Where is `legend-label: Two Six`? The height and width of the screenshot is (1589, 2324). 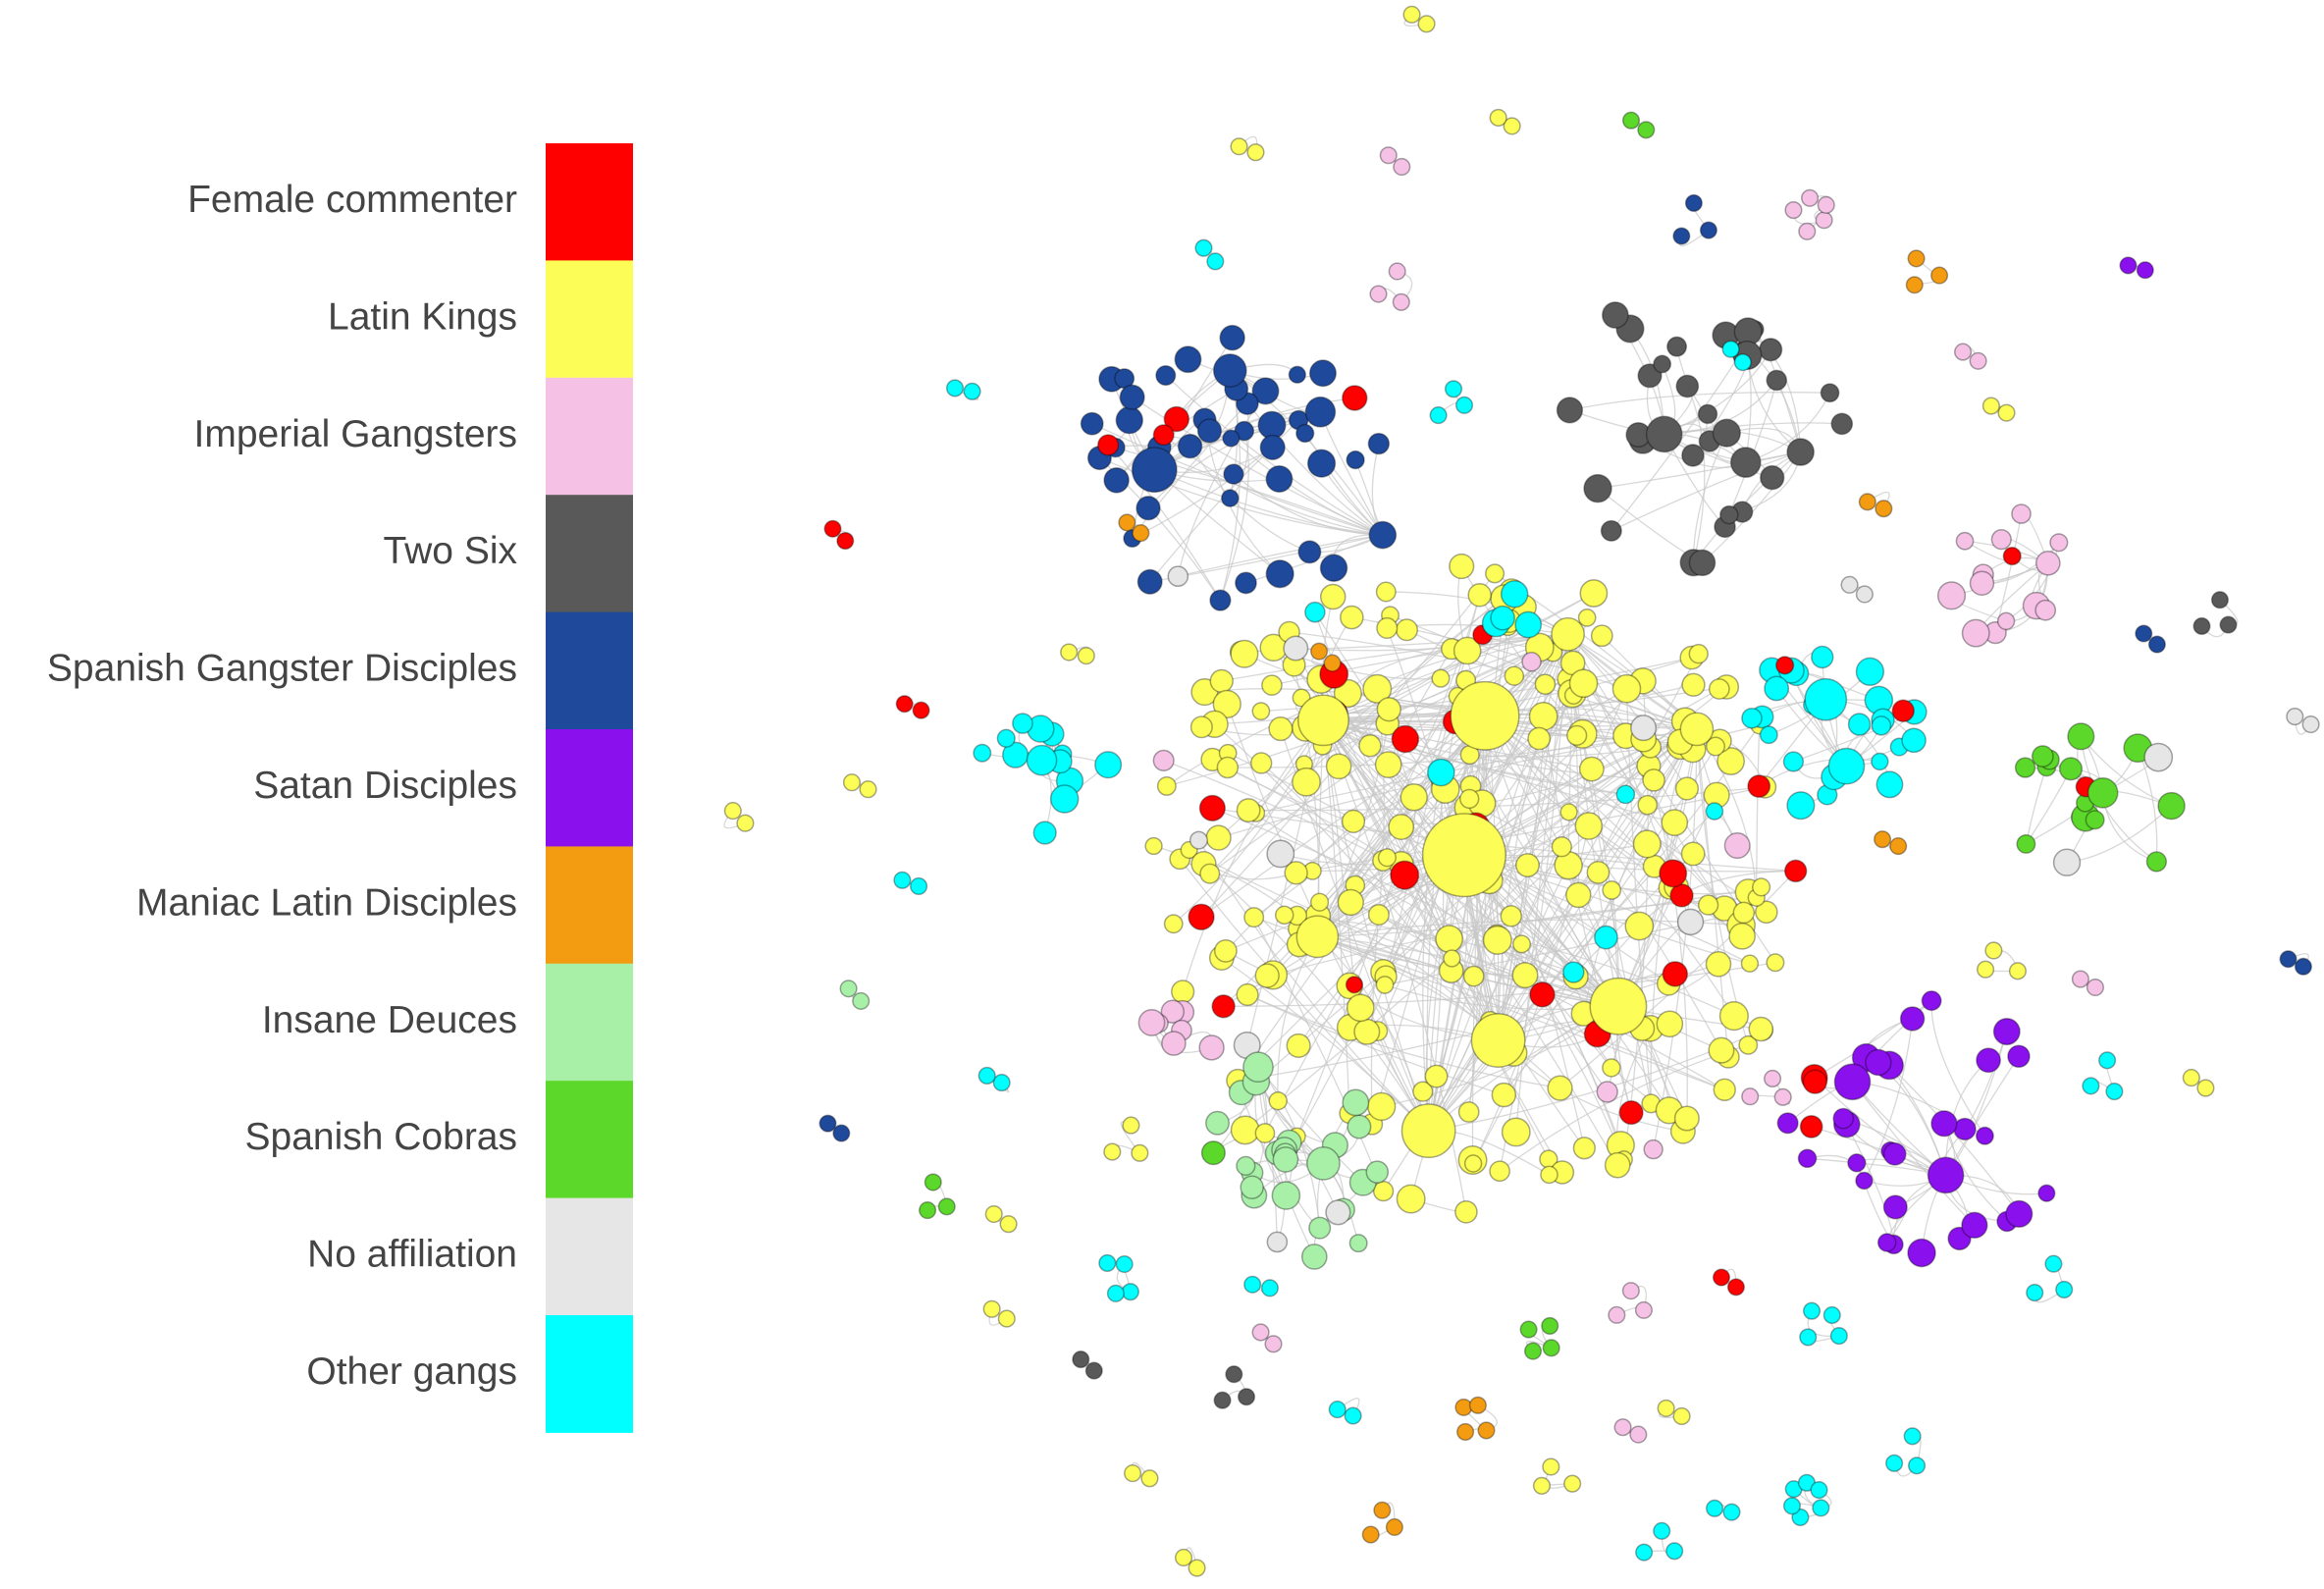
legend-label: Two Six is located at coordinates (450, 551).